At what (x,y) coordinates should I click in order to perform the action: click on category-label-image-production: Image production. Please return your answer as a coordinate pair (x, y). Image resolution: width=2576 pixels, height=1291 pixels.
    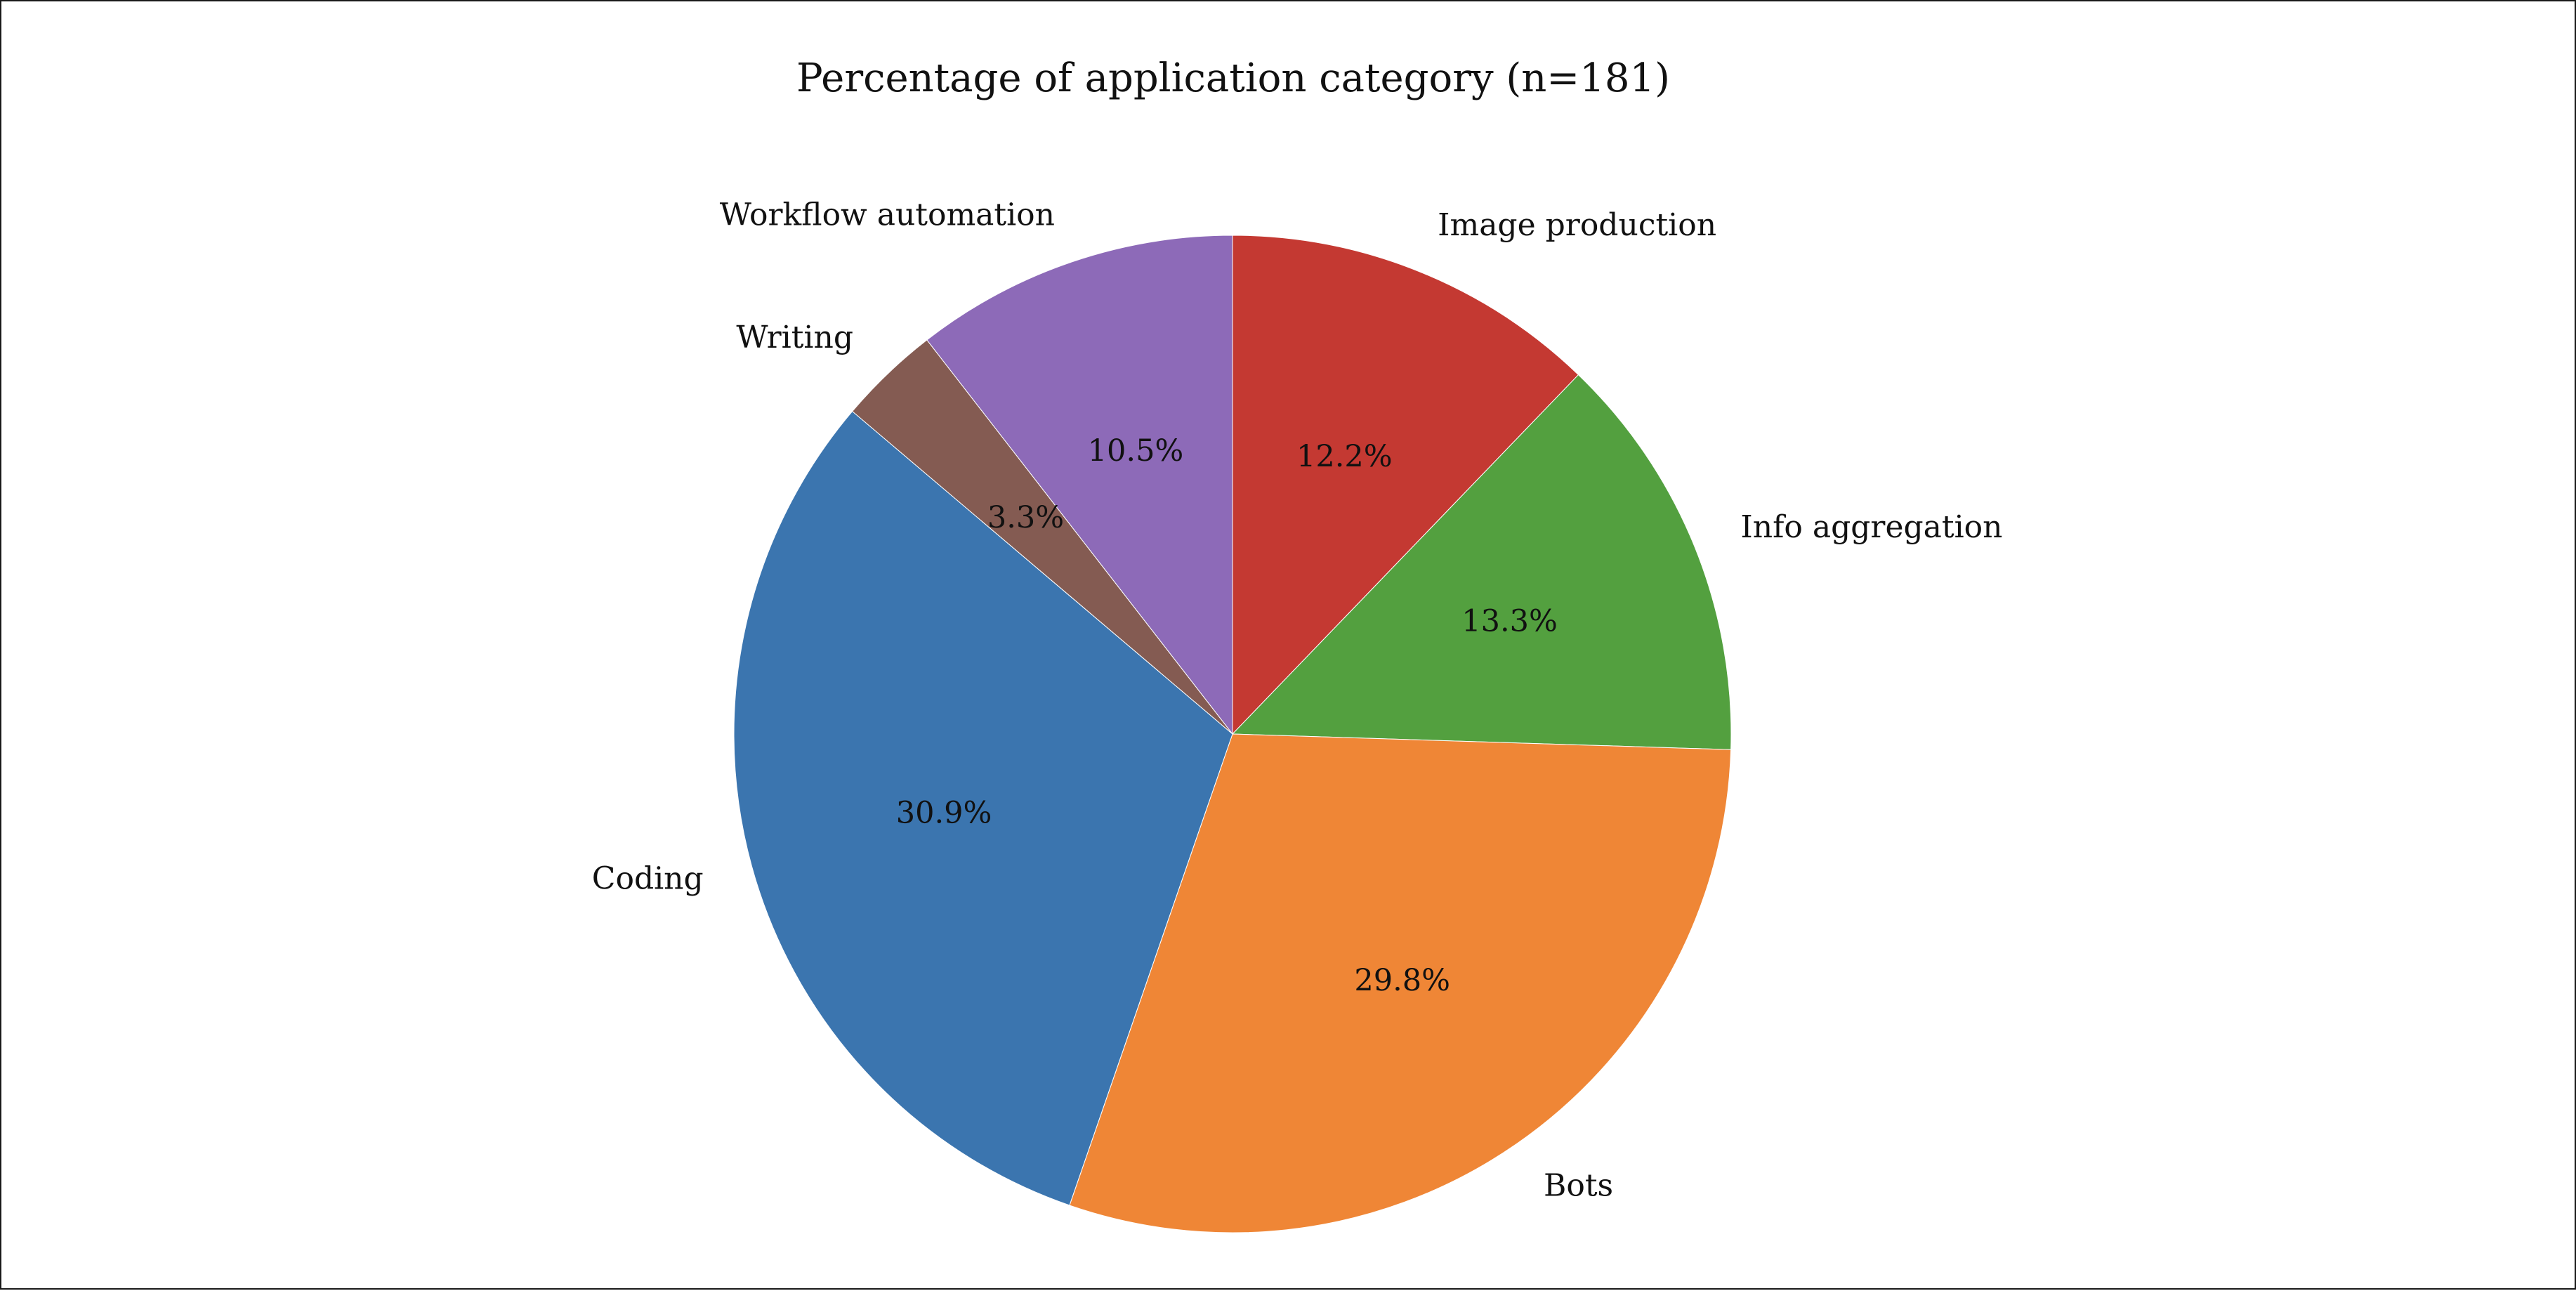
    Looking at the image, I should click on (1577, 225).